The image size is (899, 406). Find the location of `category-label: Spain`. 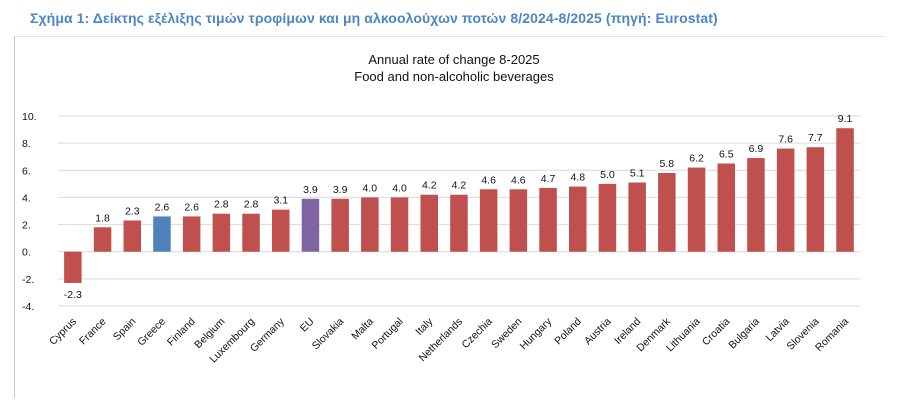

category-label: Spain is located at coordinates (125, 330).